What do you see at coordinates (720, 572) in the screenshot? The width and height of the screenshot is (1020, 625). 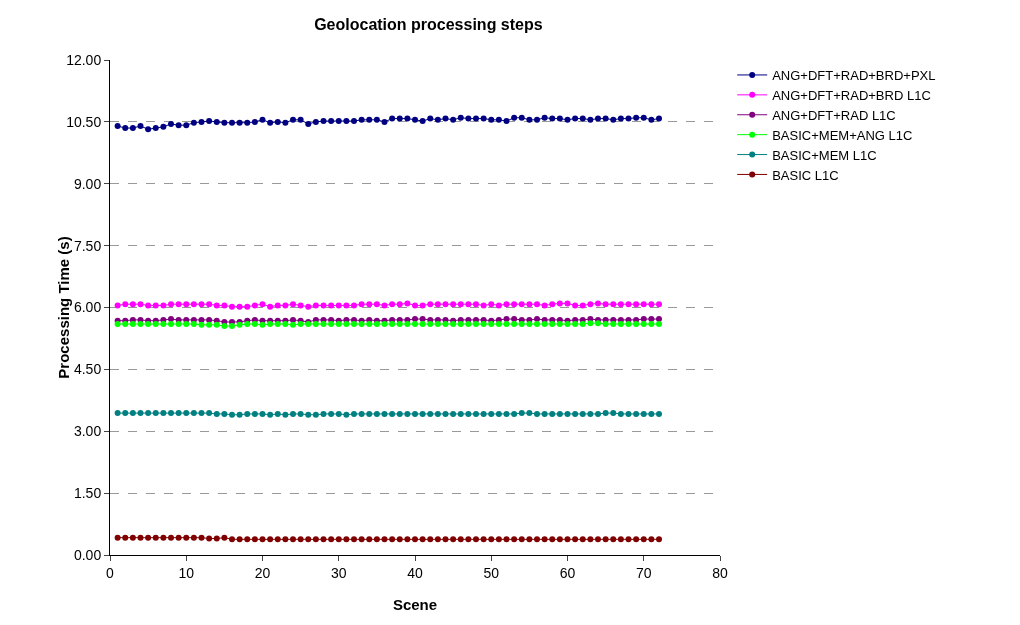 I see `x-tick-label: 80` at bounding box center [720, 572].